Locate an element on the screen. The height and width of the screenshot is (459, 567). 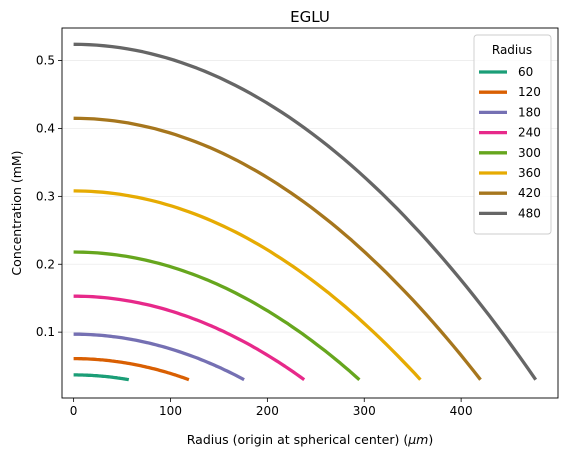
y-tick-label: 0.3 is located at coordinates (45, 196).